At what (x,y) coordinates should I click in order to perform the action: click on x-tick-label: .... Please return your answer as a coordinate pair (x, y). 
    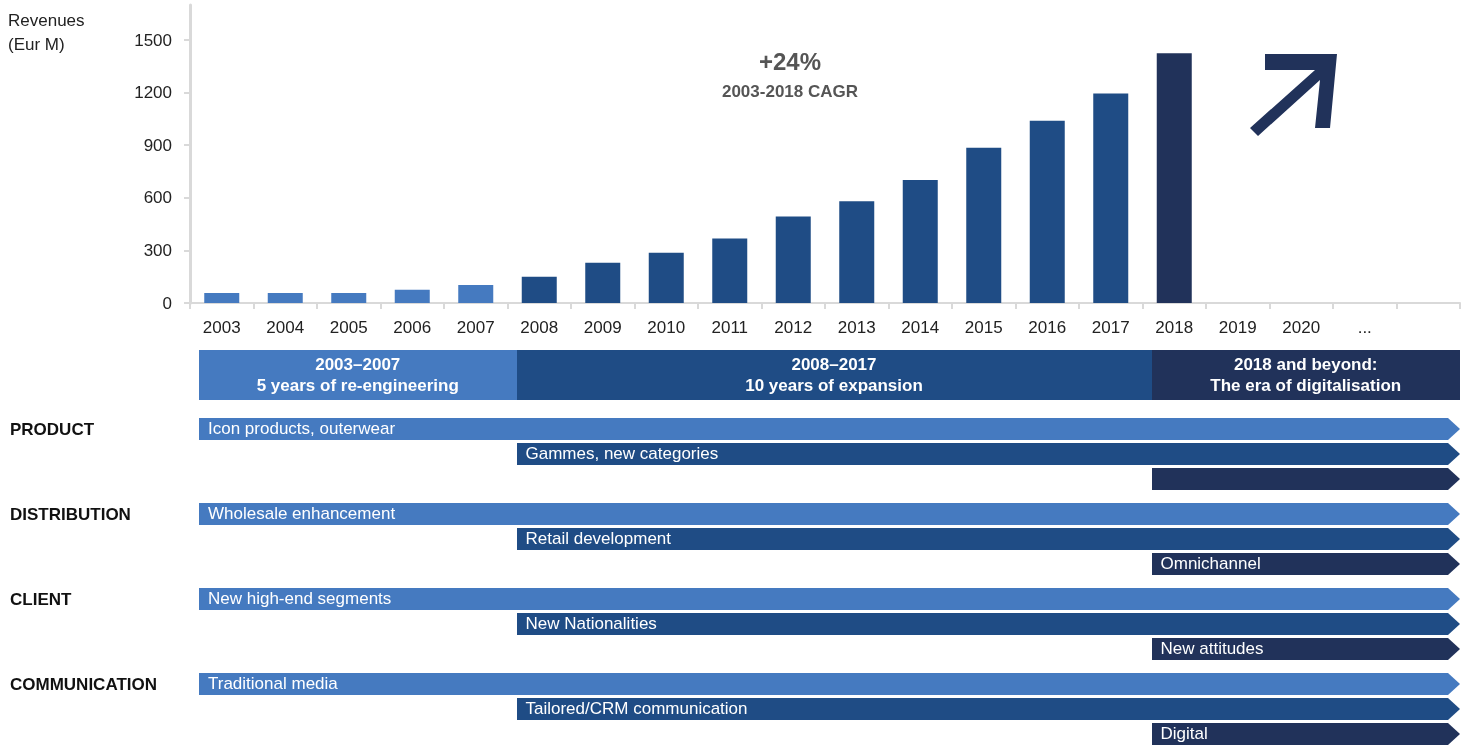
    Looking at the image, I should click on (1364, 327).